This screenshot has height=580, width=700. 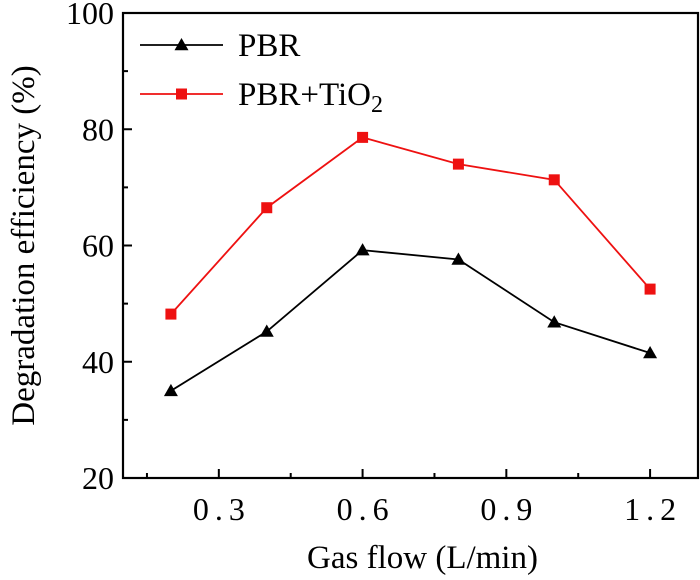 I want to click on legend-label: PBR+TiO2, so click(x=310, y=97).